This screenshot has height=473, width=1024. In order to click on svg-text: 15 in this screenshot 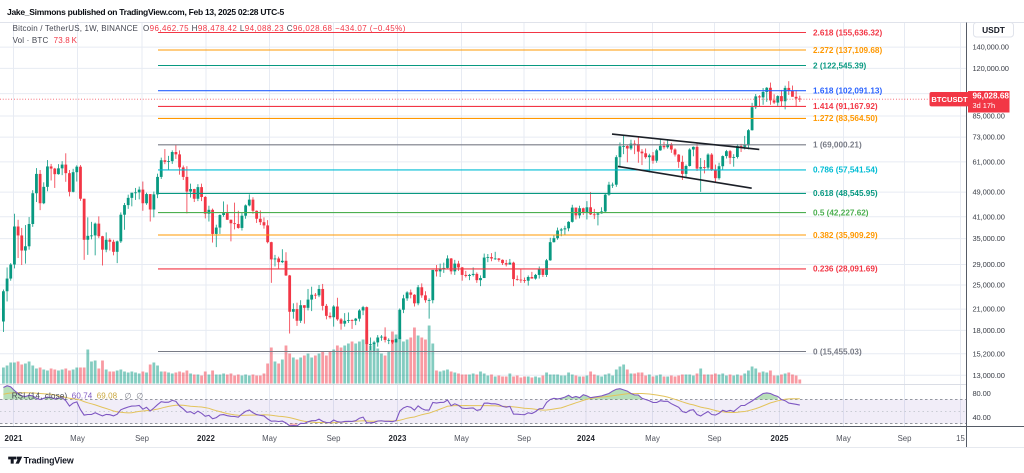, I will do `click(960, 438)`.